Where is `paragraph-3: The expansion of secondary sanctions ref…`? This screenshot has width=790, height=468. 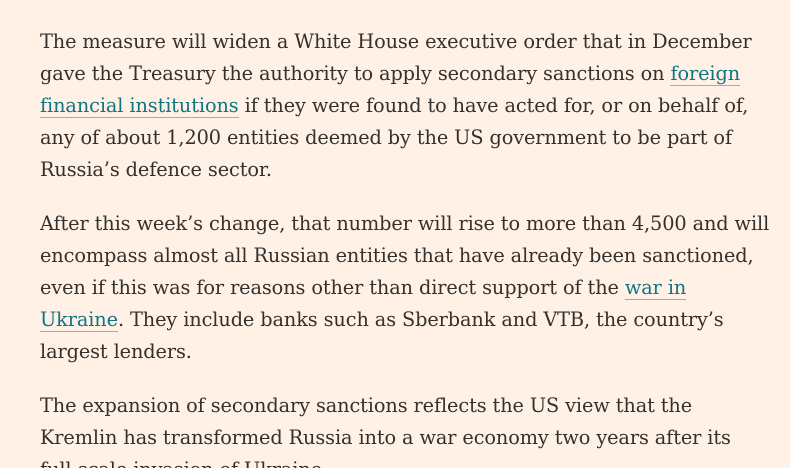 paragraph-3: The expansion of secondary sanctions ref… is located at coordinates (385, 431).